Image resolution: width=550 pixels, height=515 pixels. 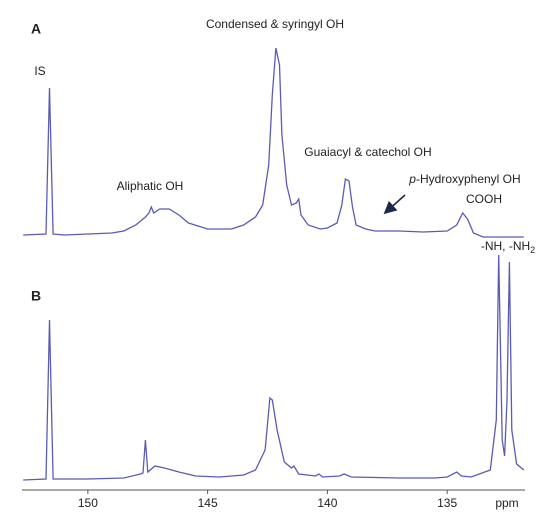 I want to click on annotation-text: COOH, so click(x=484, y=199).